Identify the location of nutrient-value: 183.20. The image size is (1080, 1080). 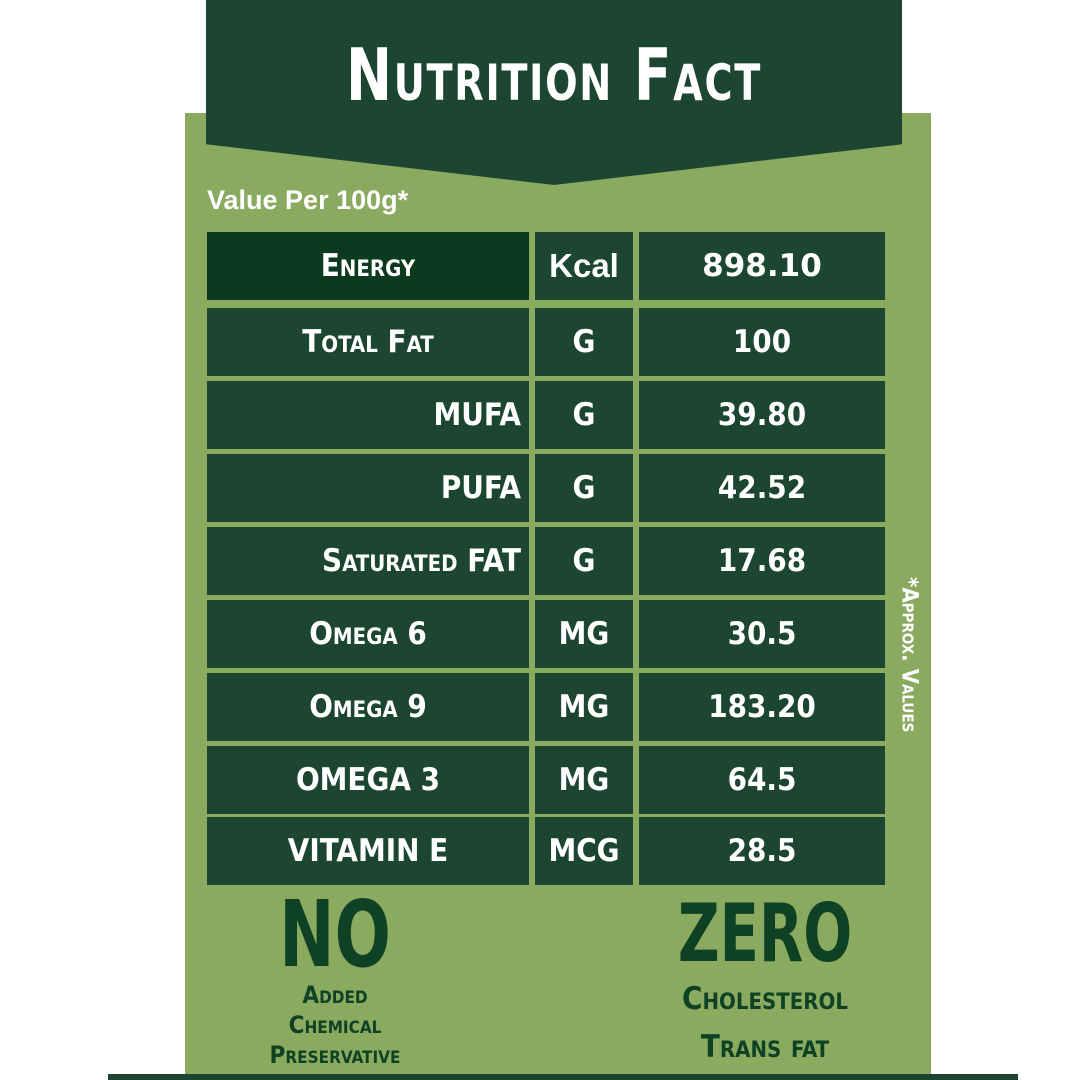
(762, 707).